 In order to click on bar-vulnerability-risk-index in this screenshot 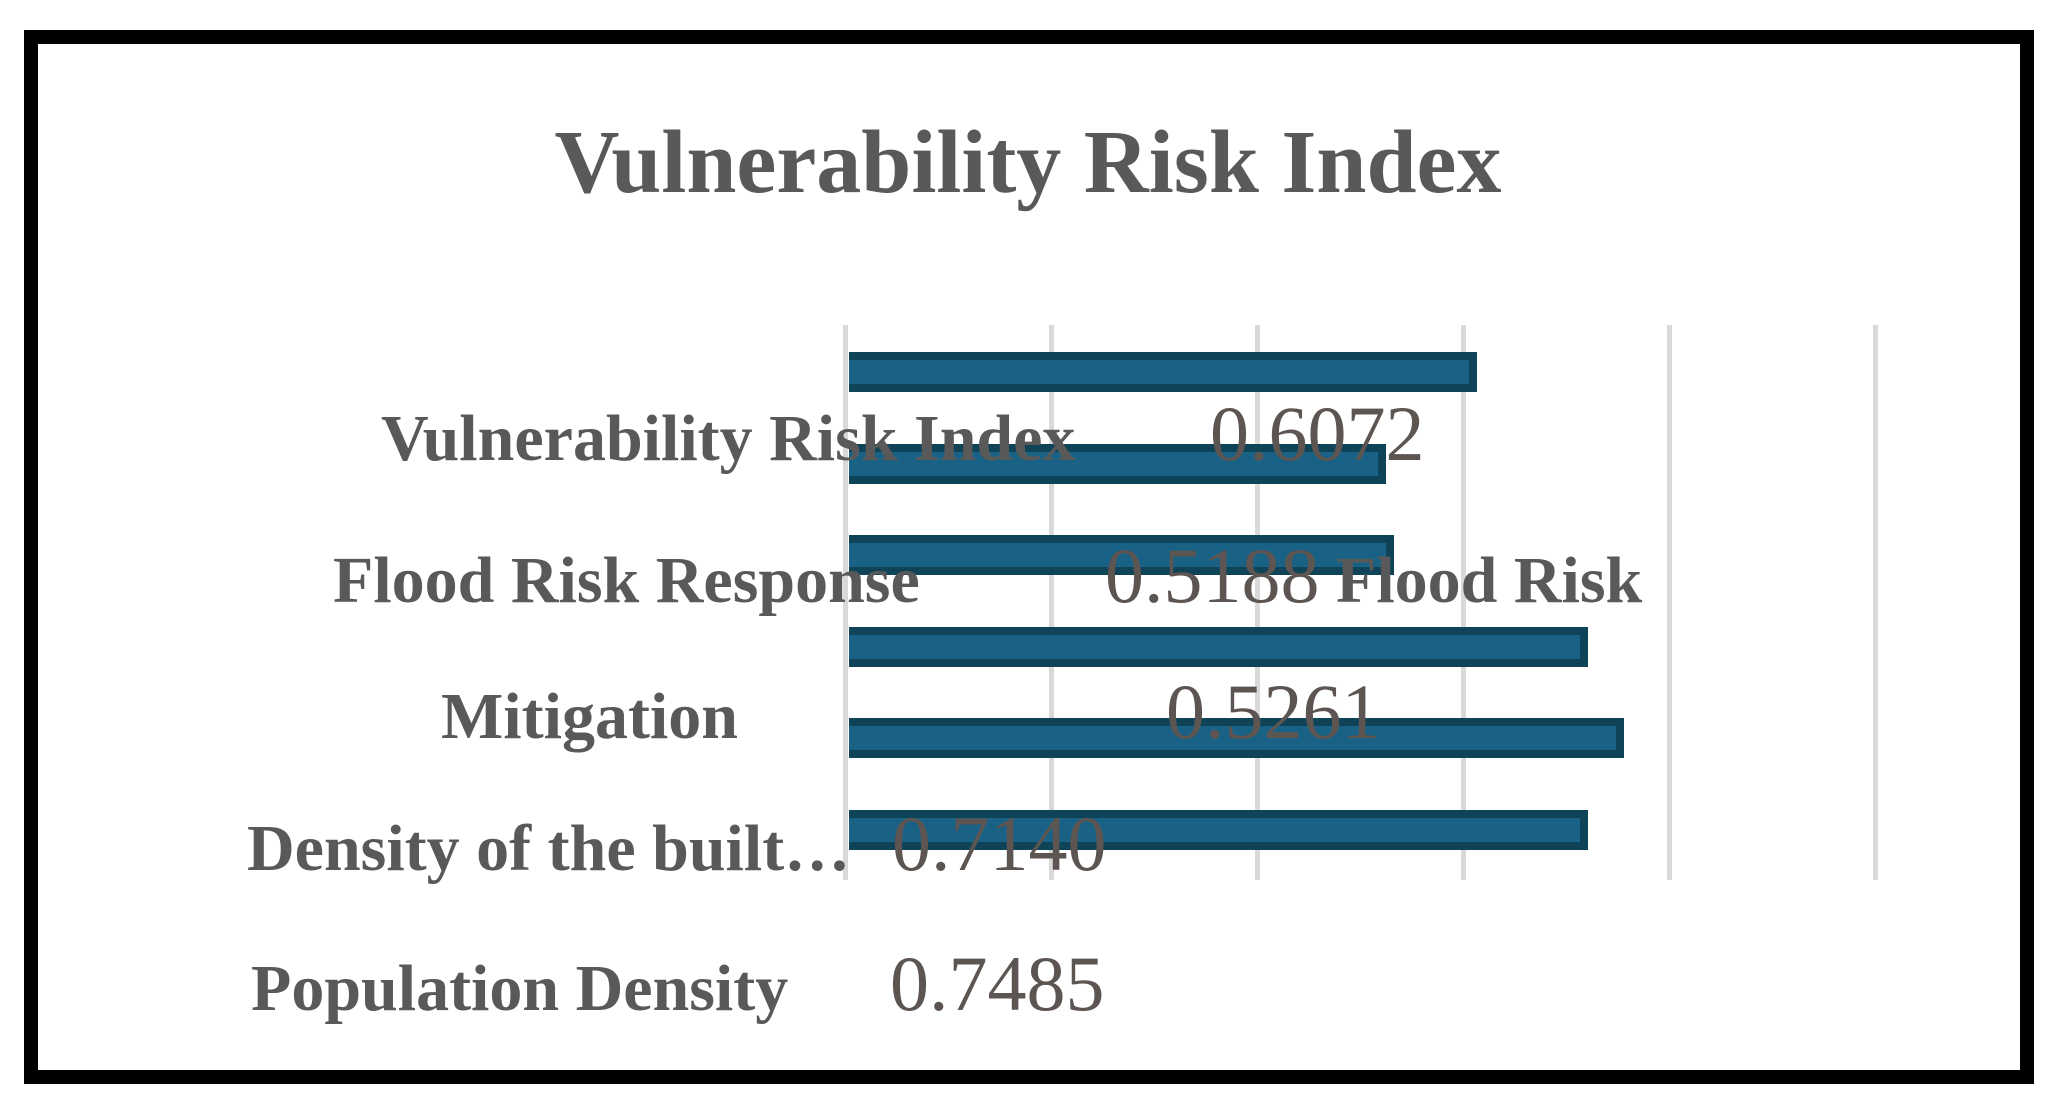, I will do `click(1163, 372)`.